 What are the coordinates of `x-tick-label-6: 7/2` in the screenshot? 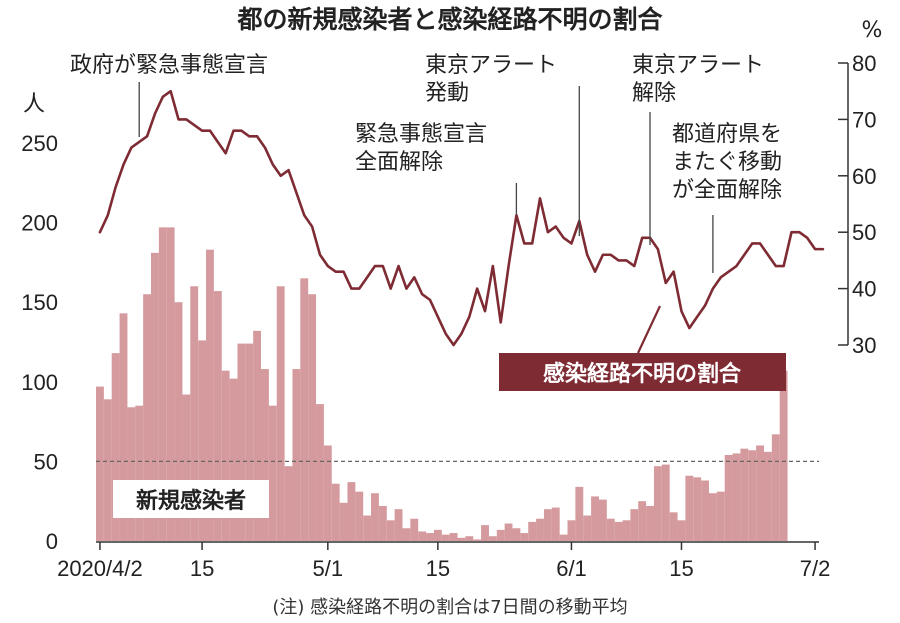 It's located at (815, 568).